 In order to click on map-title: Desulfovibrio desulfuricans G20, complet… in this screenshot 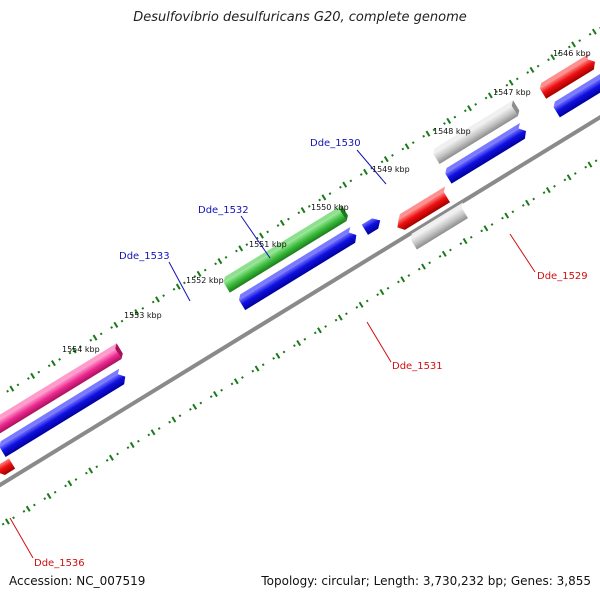, I will do `click(300, 17)`.